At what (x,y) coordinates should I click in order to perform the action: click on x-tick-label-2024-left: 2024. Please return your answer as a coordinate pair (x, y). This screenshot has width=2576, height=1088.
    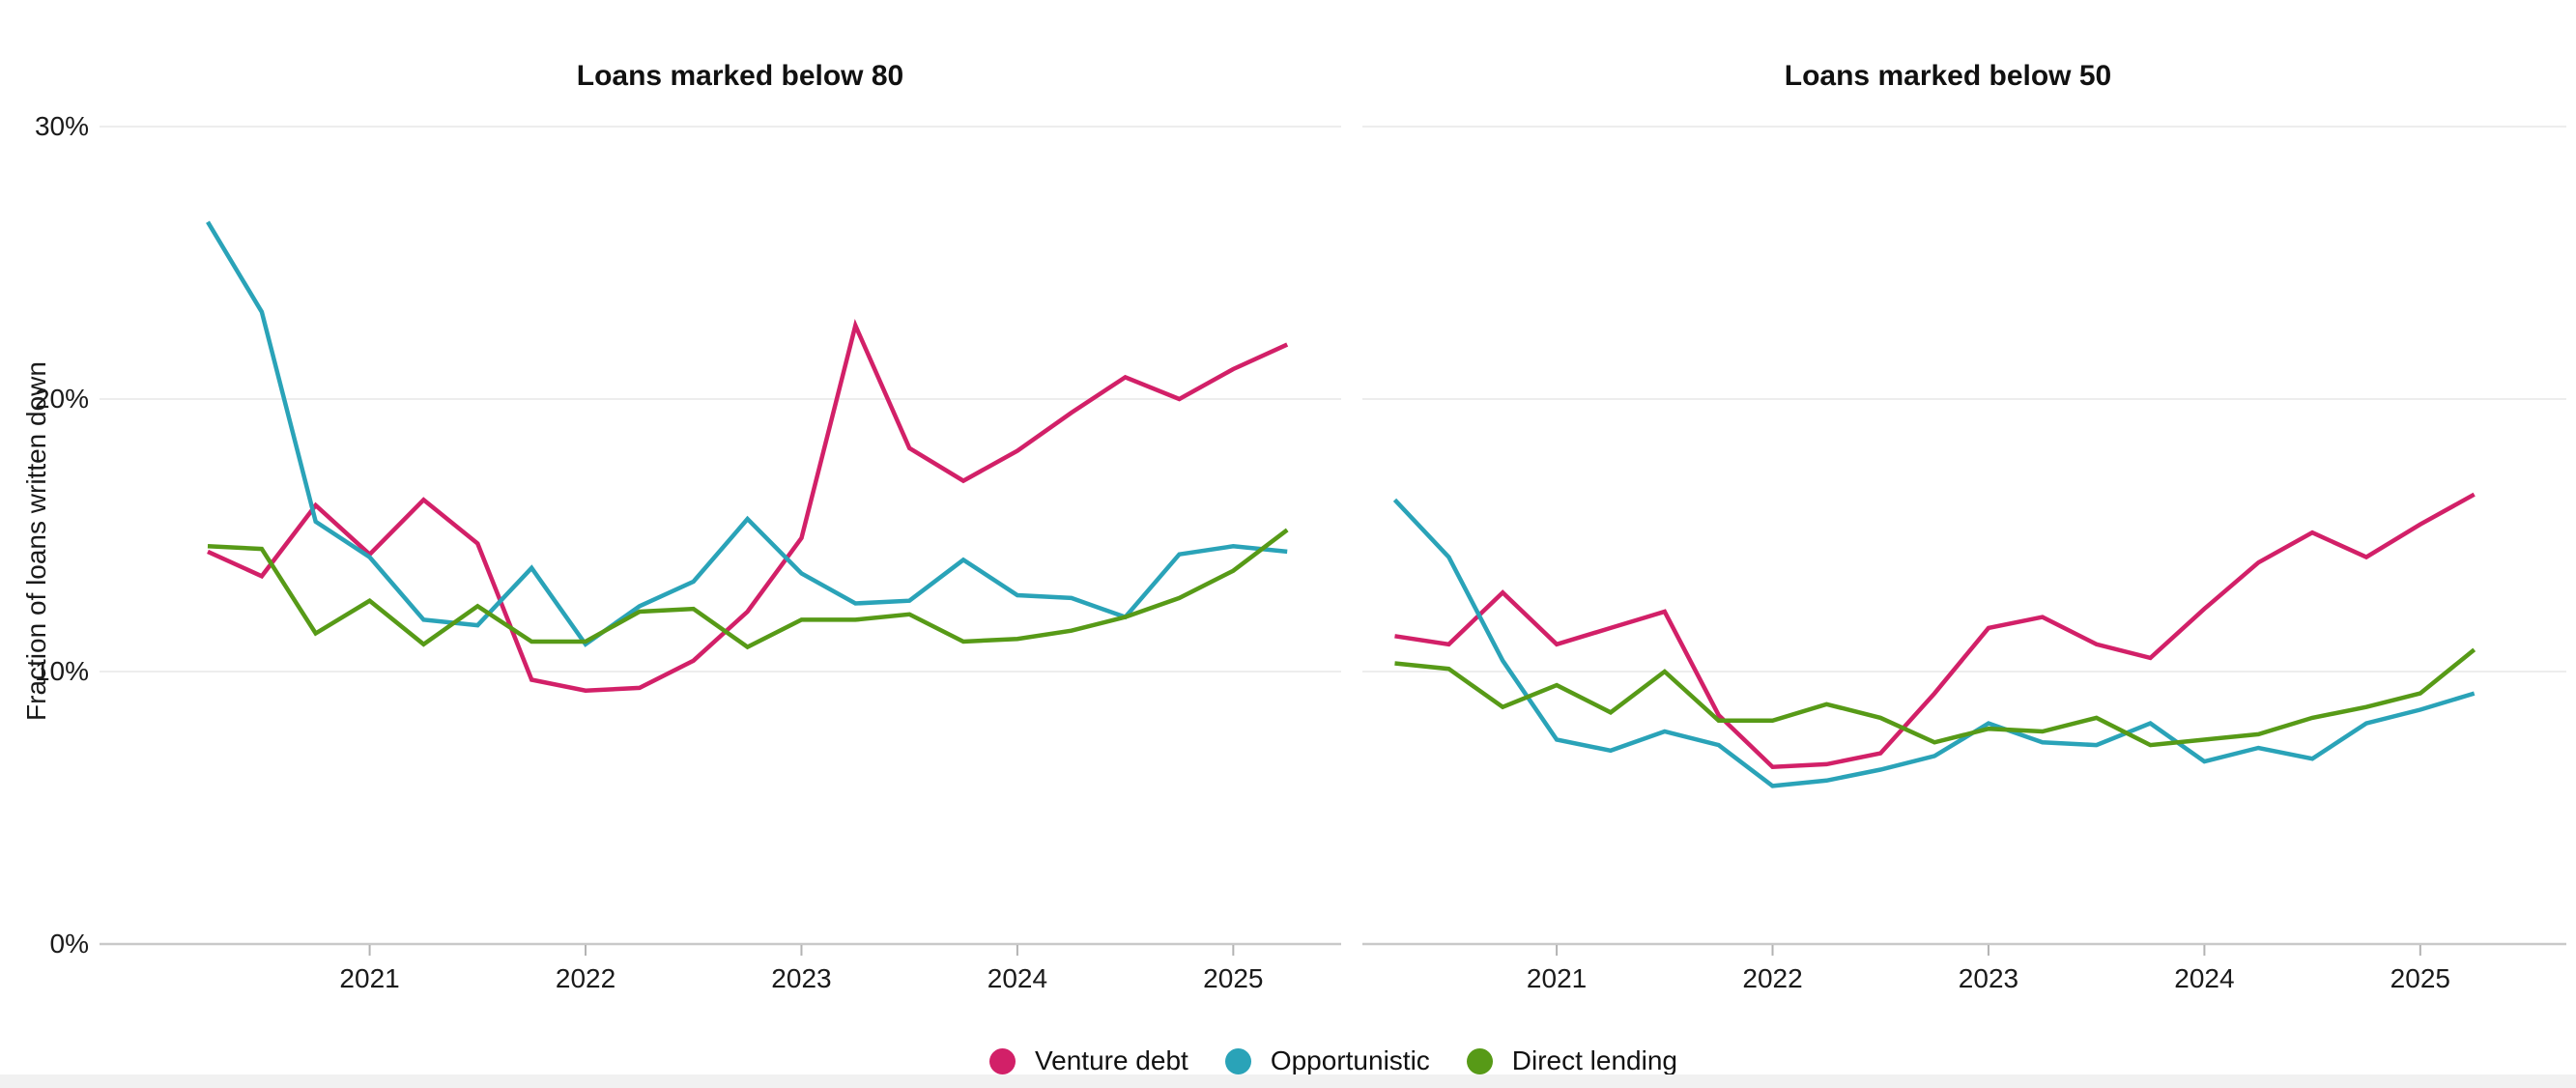
    Looking at the image, I should click on (1018, 978).